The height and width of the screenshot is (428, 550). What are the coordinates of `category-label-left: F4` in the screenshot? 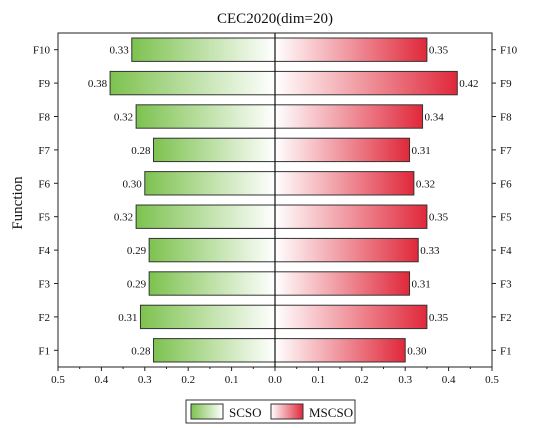 It's located at (44, 251).